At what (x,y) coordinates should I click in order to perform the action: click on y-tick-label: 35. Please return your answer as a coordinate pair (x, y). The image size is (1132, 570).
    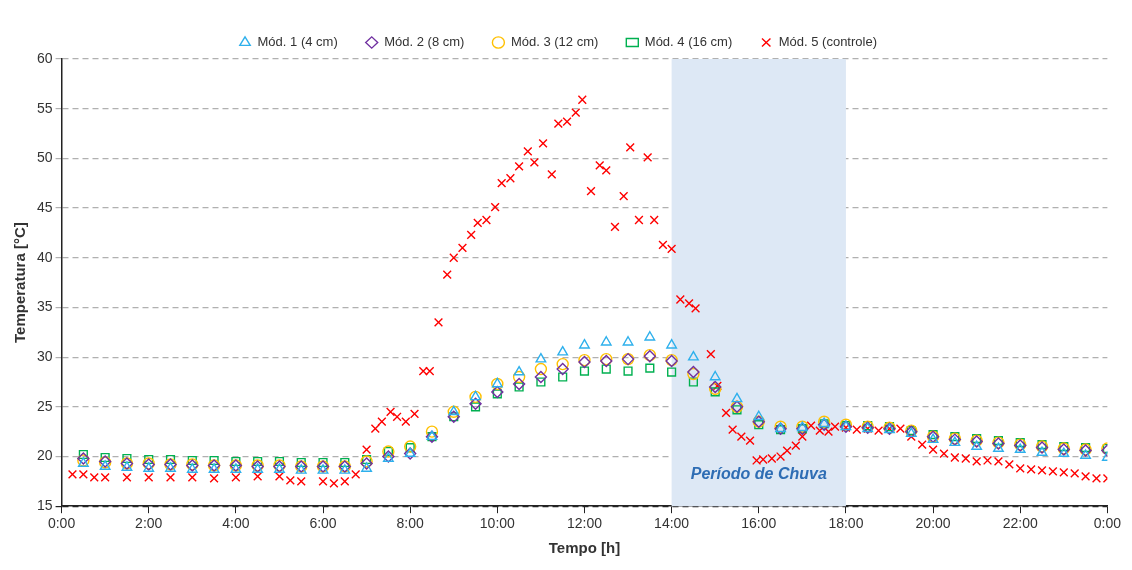
    Looking at the image, I should click on (44, 306).